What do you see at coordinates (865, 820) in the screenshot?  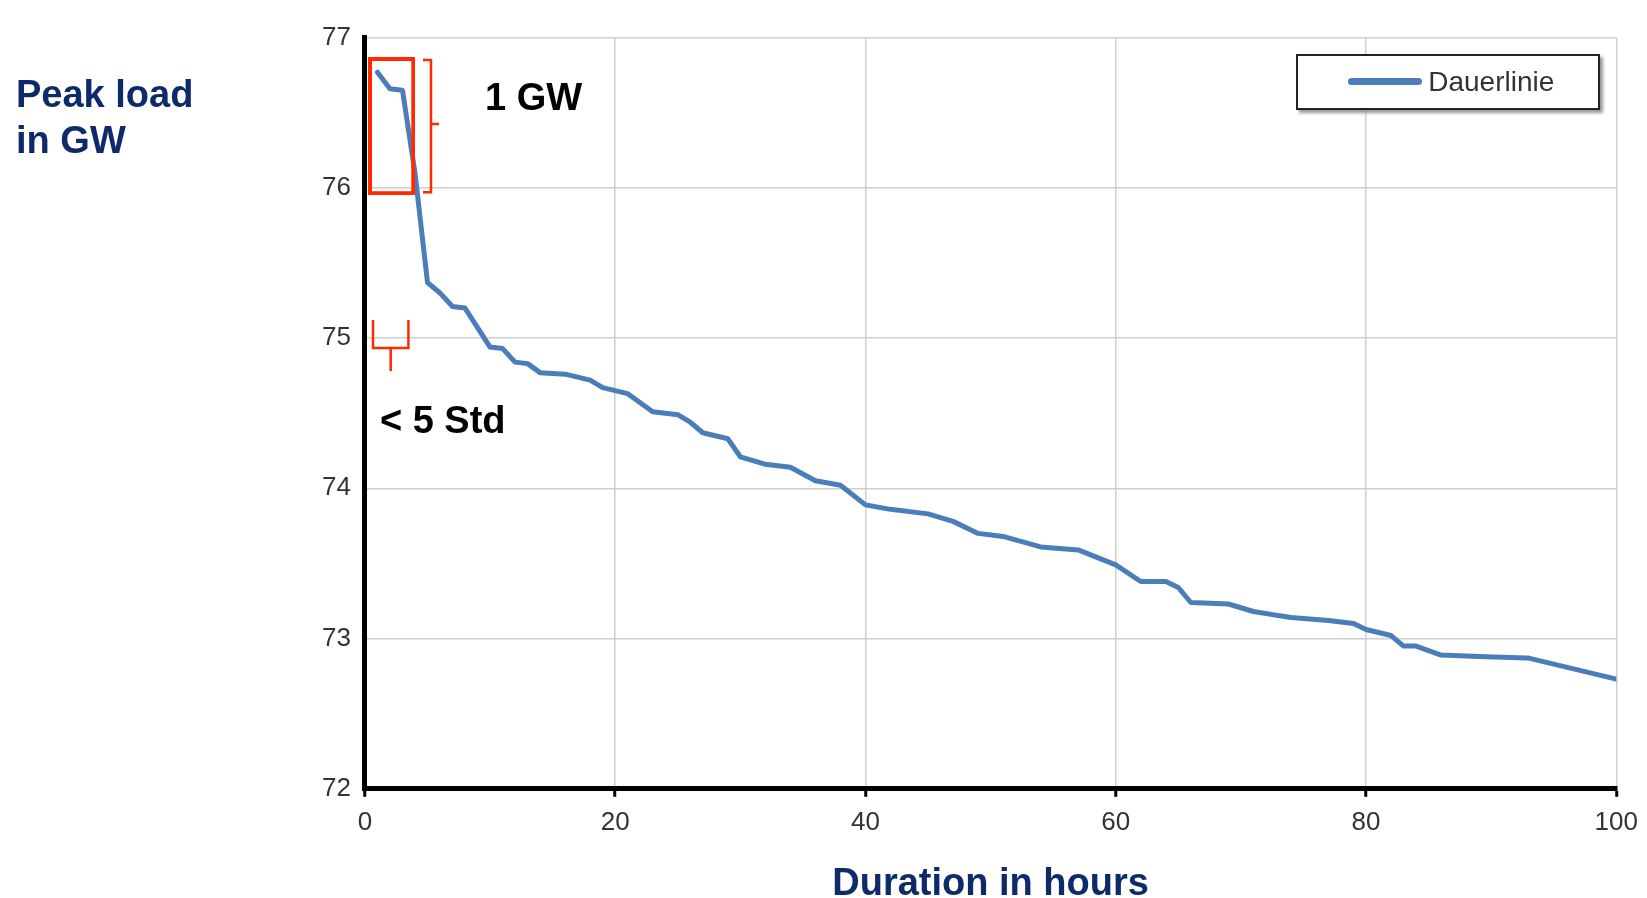 I see `x-tick-label: 40` at bounding box center [865, 820].